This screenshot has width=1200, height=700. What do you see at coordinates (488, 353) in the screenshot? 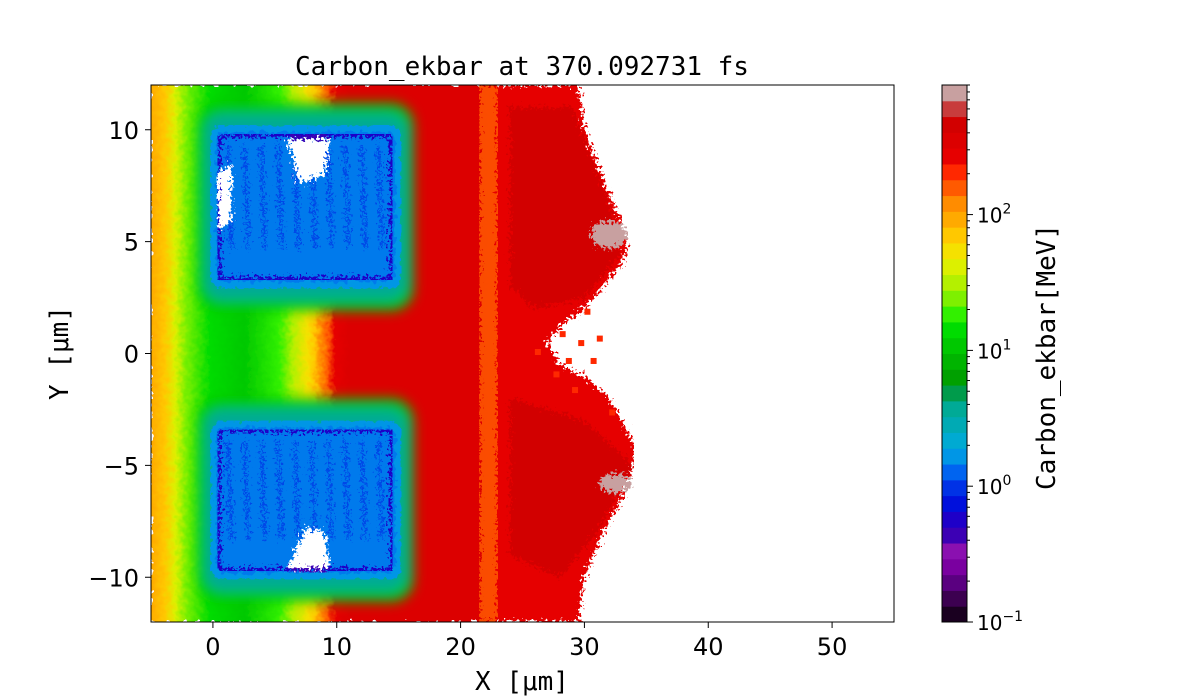
I see `front-fringe` at bounding box center [488, 353].